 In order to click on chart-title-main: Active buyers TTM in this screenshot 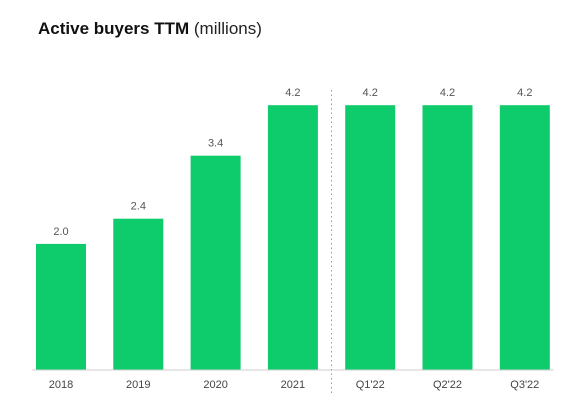, I will do `click(114, 28)`.